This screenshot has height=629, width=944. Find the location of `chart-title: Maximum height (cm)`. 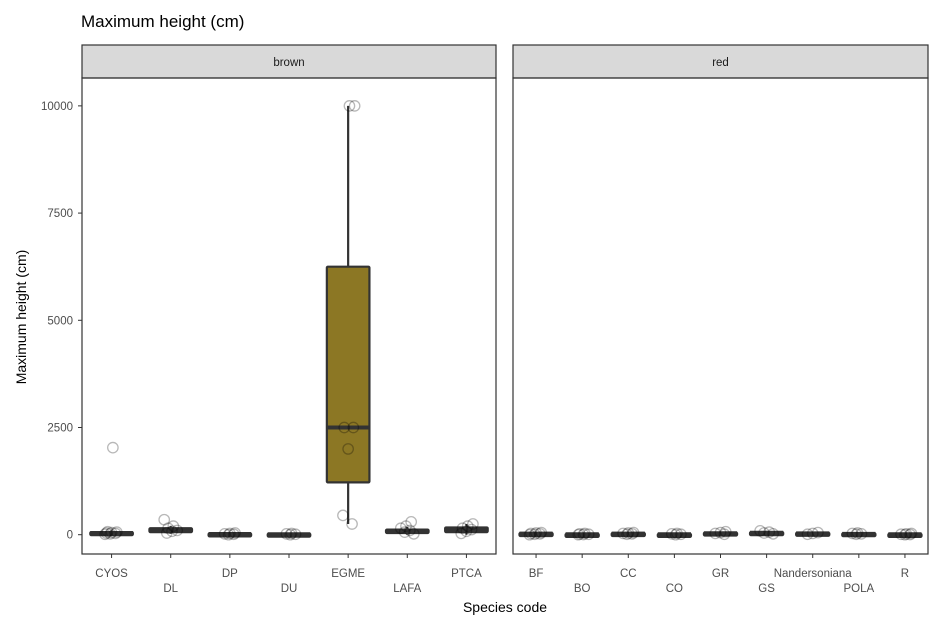

chart-title: Maximum height (cm) is located at coordinates (162, 21).